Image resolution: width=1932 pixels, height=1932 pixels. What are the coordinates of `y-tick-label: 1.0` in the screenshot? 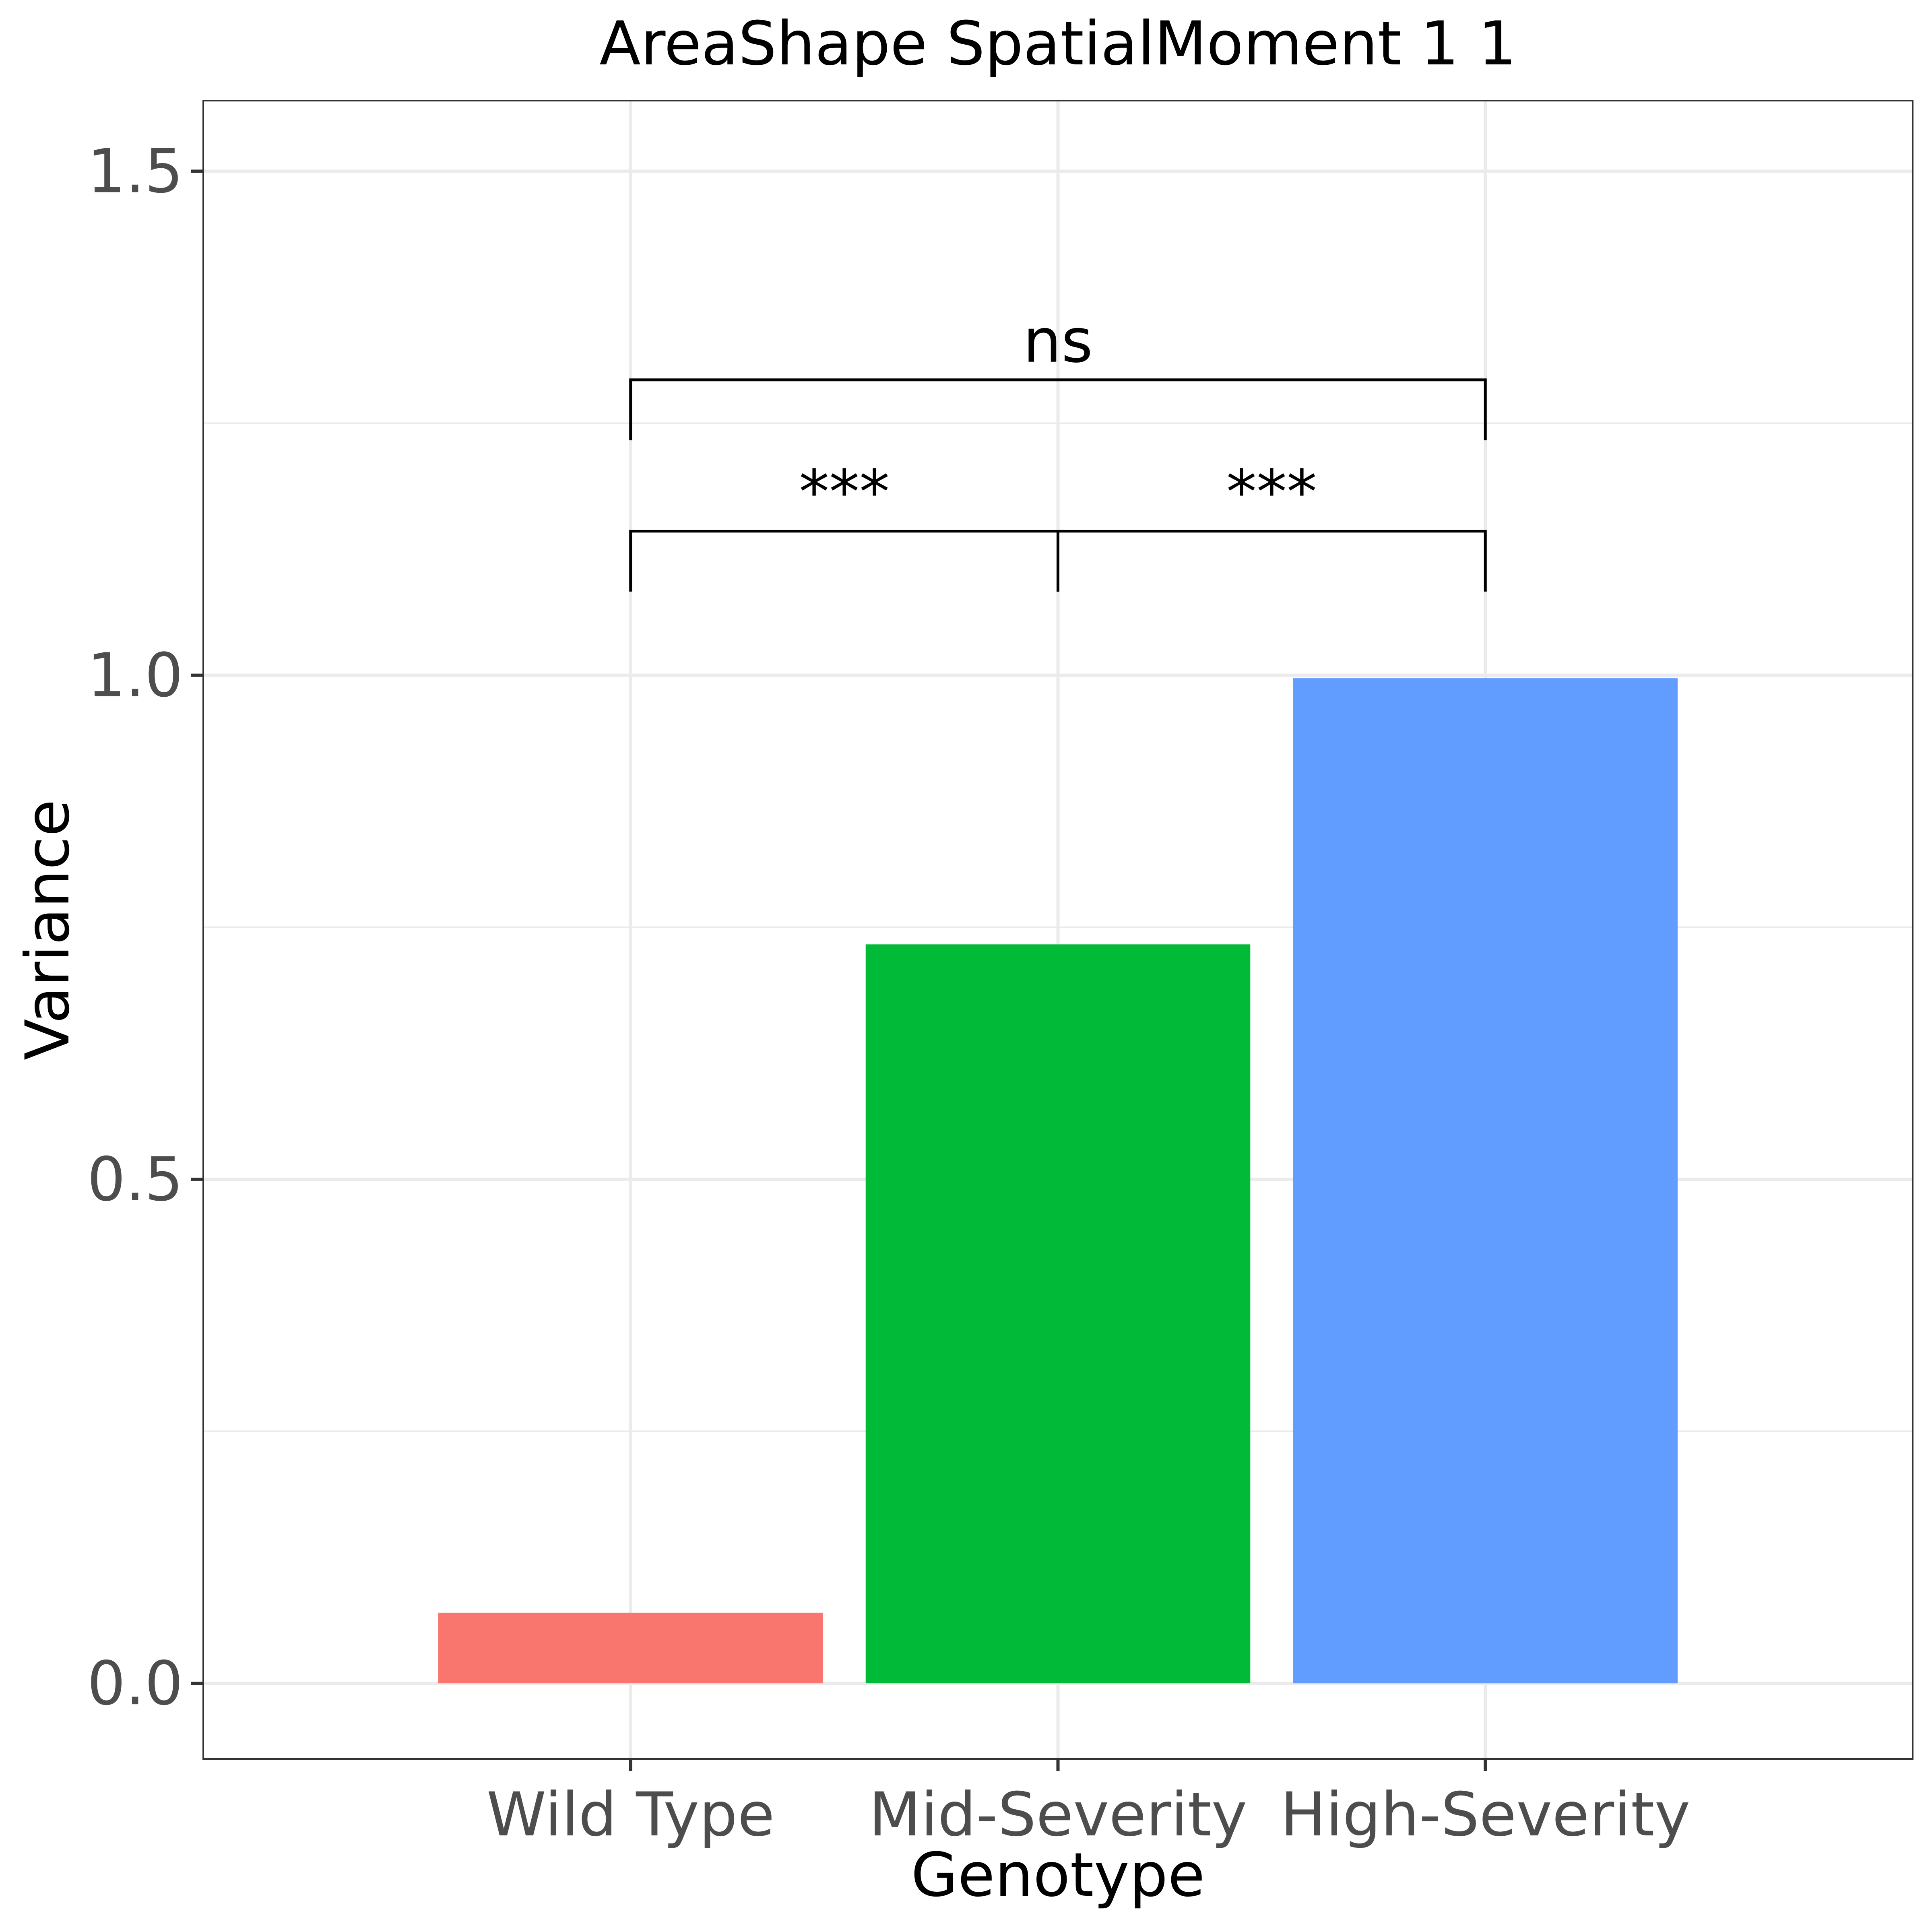 It's located at (135, 676).